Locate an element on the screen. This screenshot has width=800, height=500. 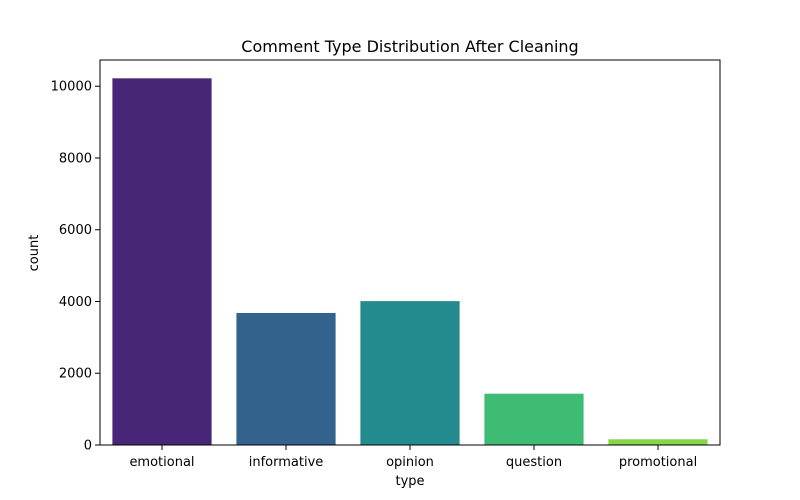
bar-promotional is located at coordinates (658, 442).